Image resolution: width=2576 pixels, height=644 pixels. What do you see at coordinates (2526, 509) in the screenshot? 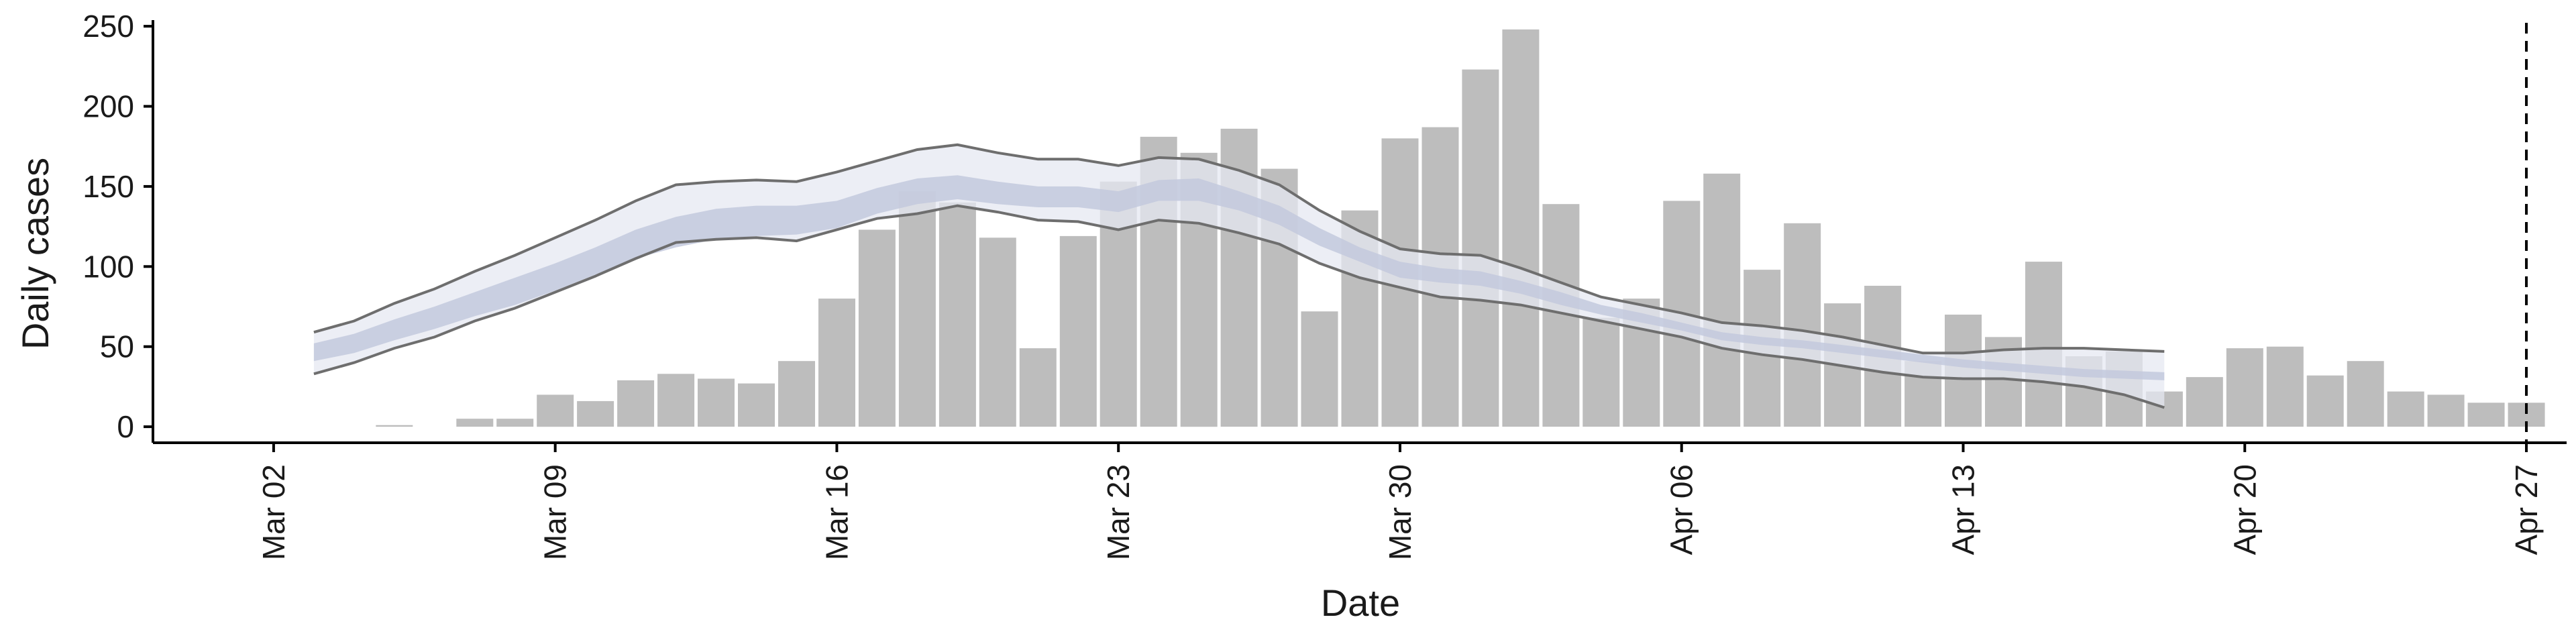
I see `x-tick-label: Apr 27` at bounding box center [2526, 509].